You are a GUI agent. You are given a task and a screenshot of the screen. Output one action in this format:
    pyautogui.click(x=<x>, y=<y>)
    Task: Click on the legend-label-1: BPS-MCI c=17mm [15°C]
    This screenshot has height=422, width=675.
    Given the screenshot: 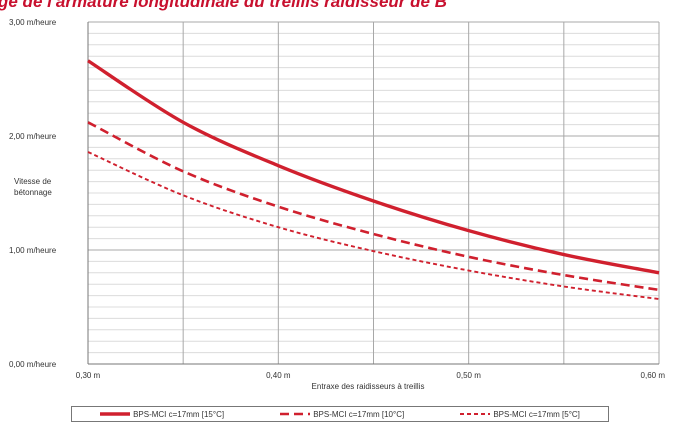 What is the action you would take?
    pyautogui.click(x=179, y=414)
    